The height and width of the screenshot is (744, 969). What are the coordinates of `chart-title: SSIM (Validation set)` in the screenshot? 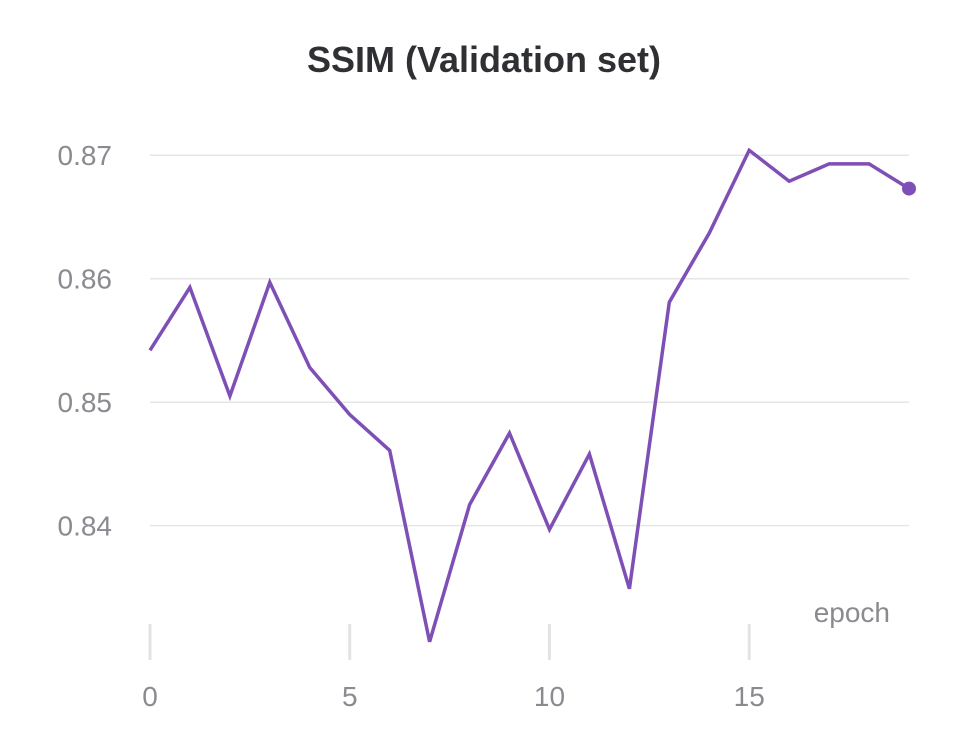 It's located at (484, 59).